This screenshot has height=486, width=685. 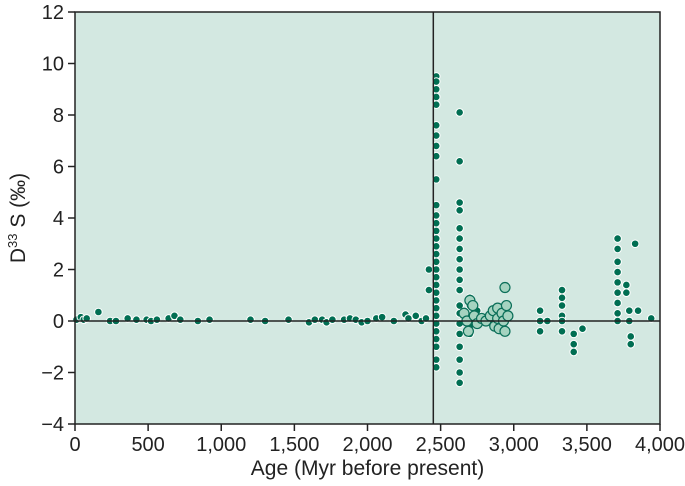 I want to click on x-tick-label: 0, so click(x=74, y=445).